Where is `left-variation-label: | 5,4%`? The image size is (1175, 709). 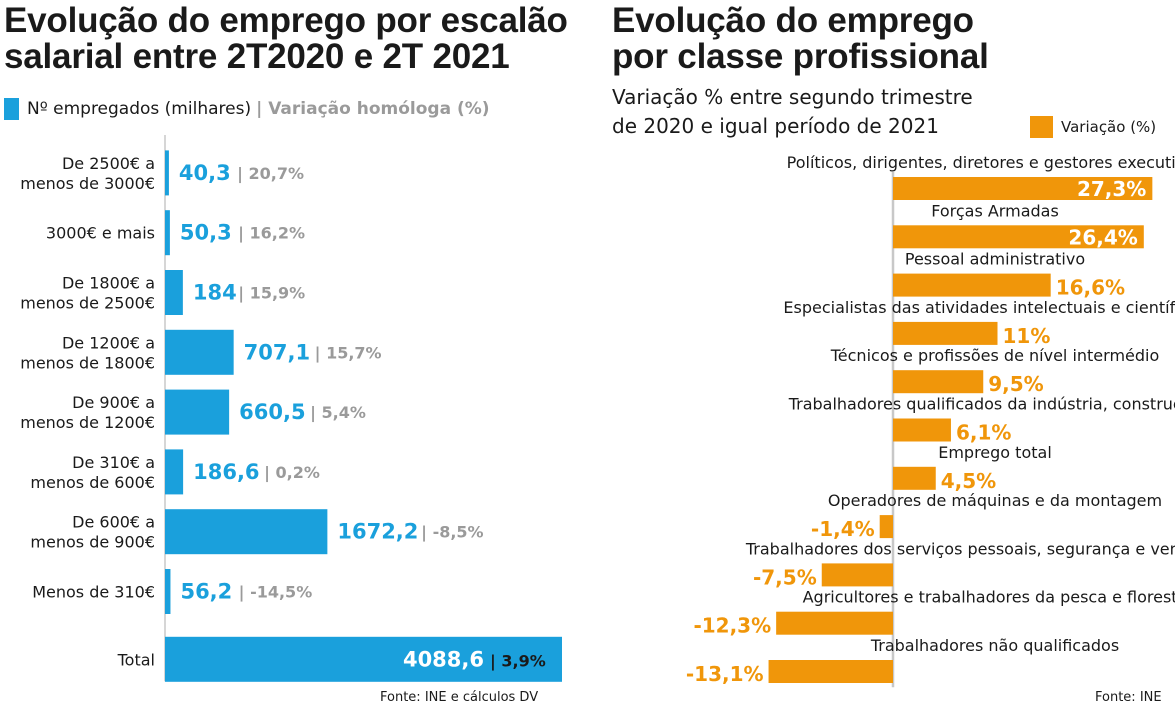
left-variation-label: | 5,4% is located at coordinates (338, 413).